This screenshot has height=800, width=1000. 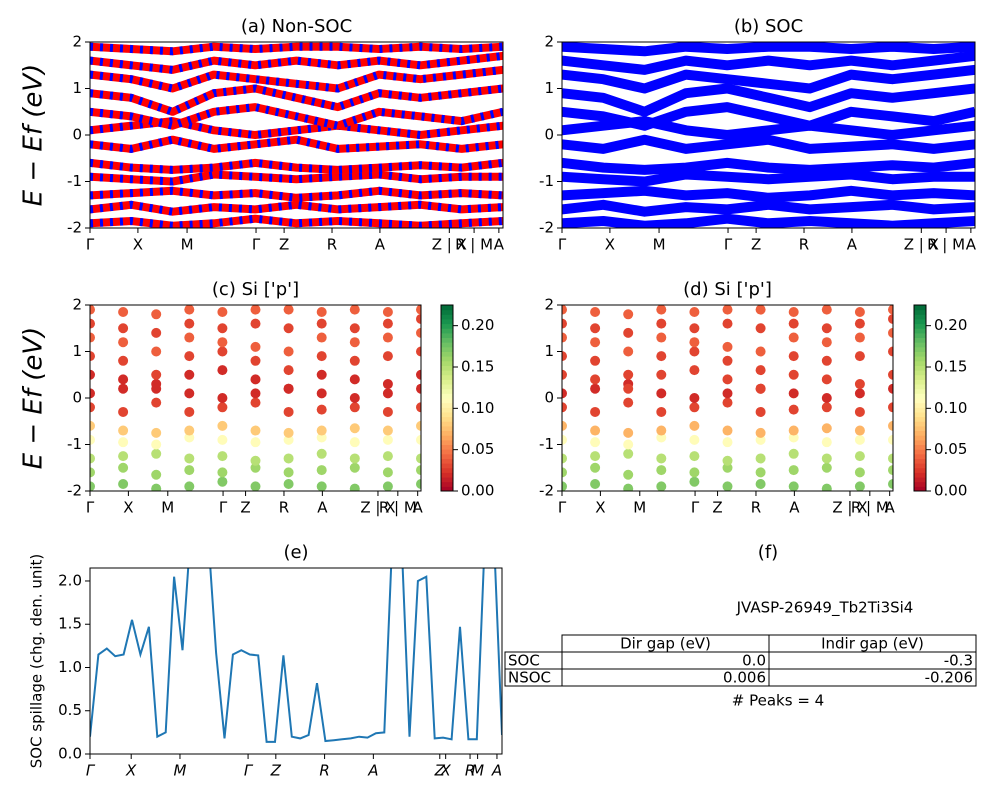 I want to click on x-tick-label: X, so click(x=128, y=508).